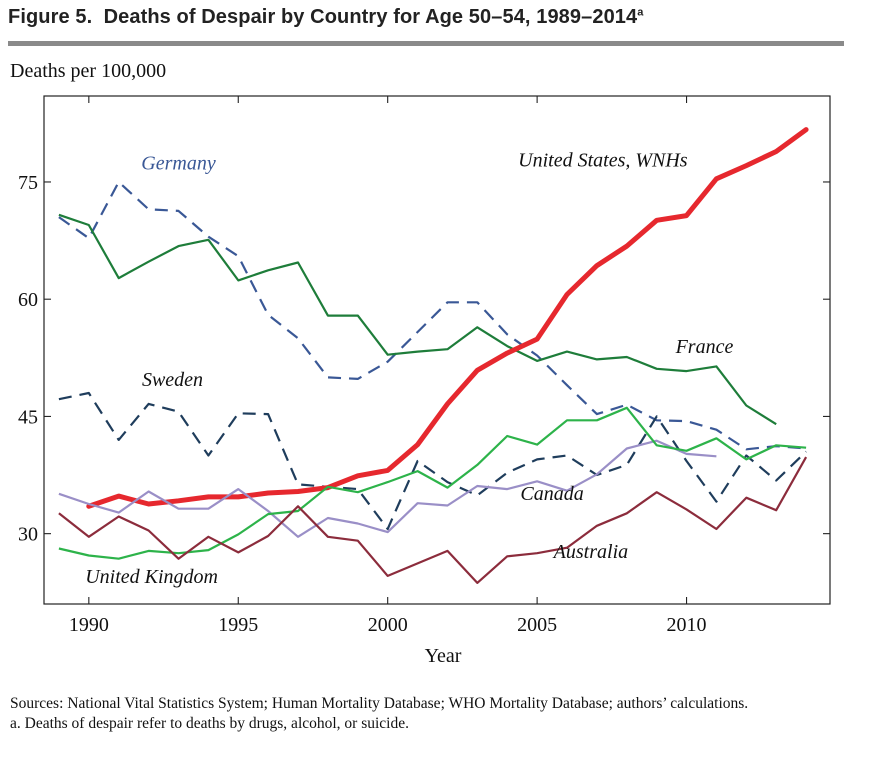 The height and width of the screenshot is (780, 890). Describe the element at coordinates (28, 417) in the screenshot. I see `y-tick-label: 45` at that location.